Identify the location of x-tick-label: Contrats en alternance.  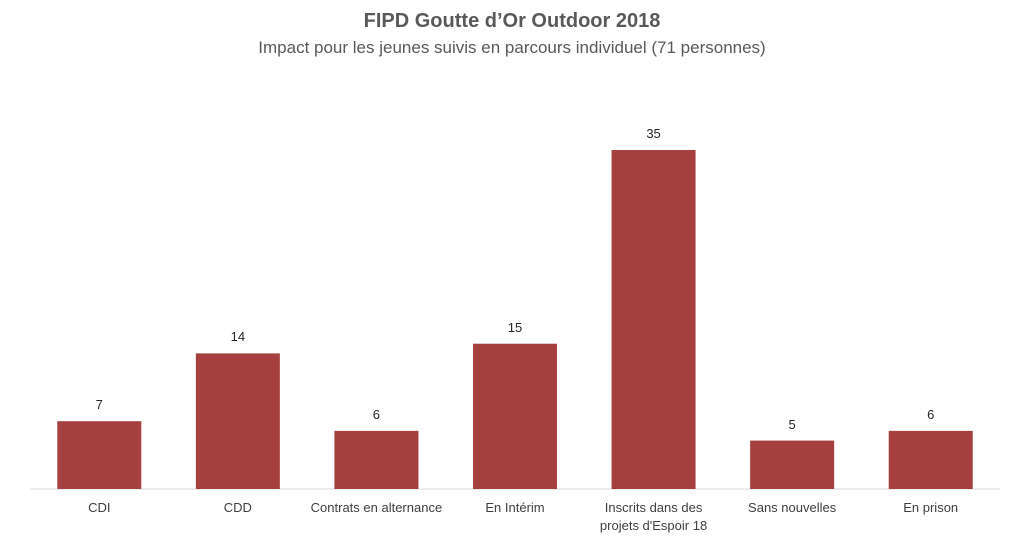
(376, 507).